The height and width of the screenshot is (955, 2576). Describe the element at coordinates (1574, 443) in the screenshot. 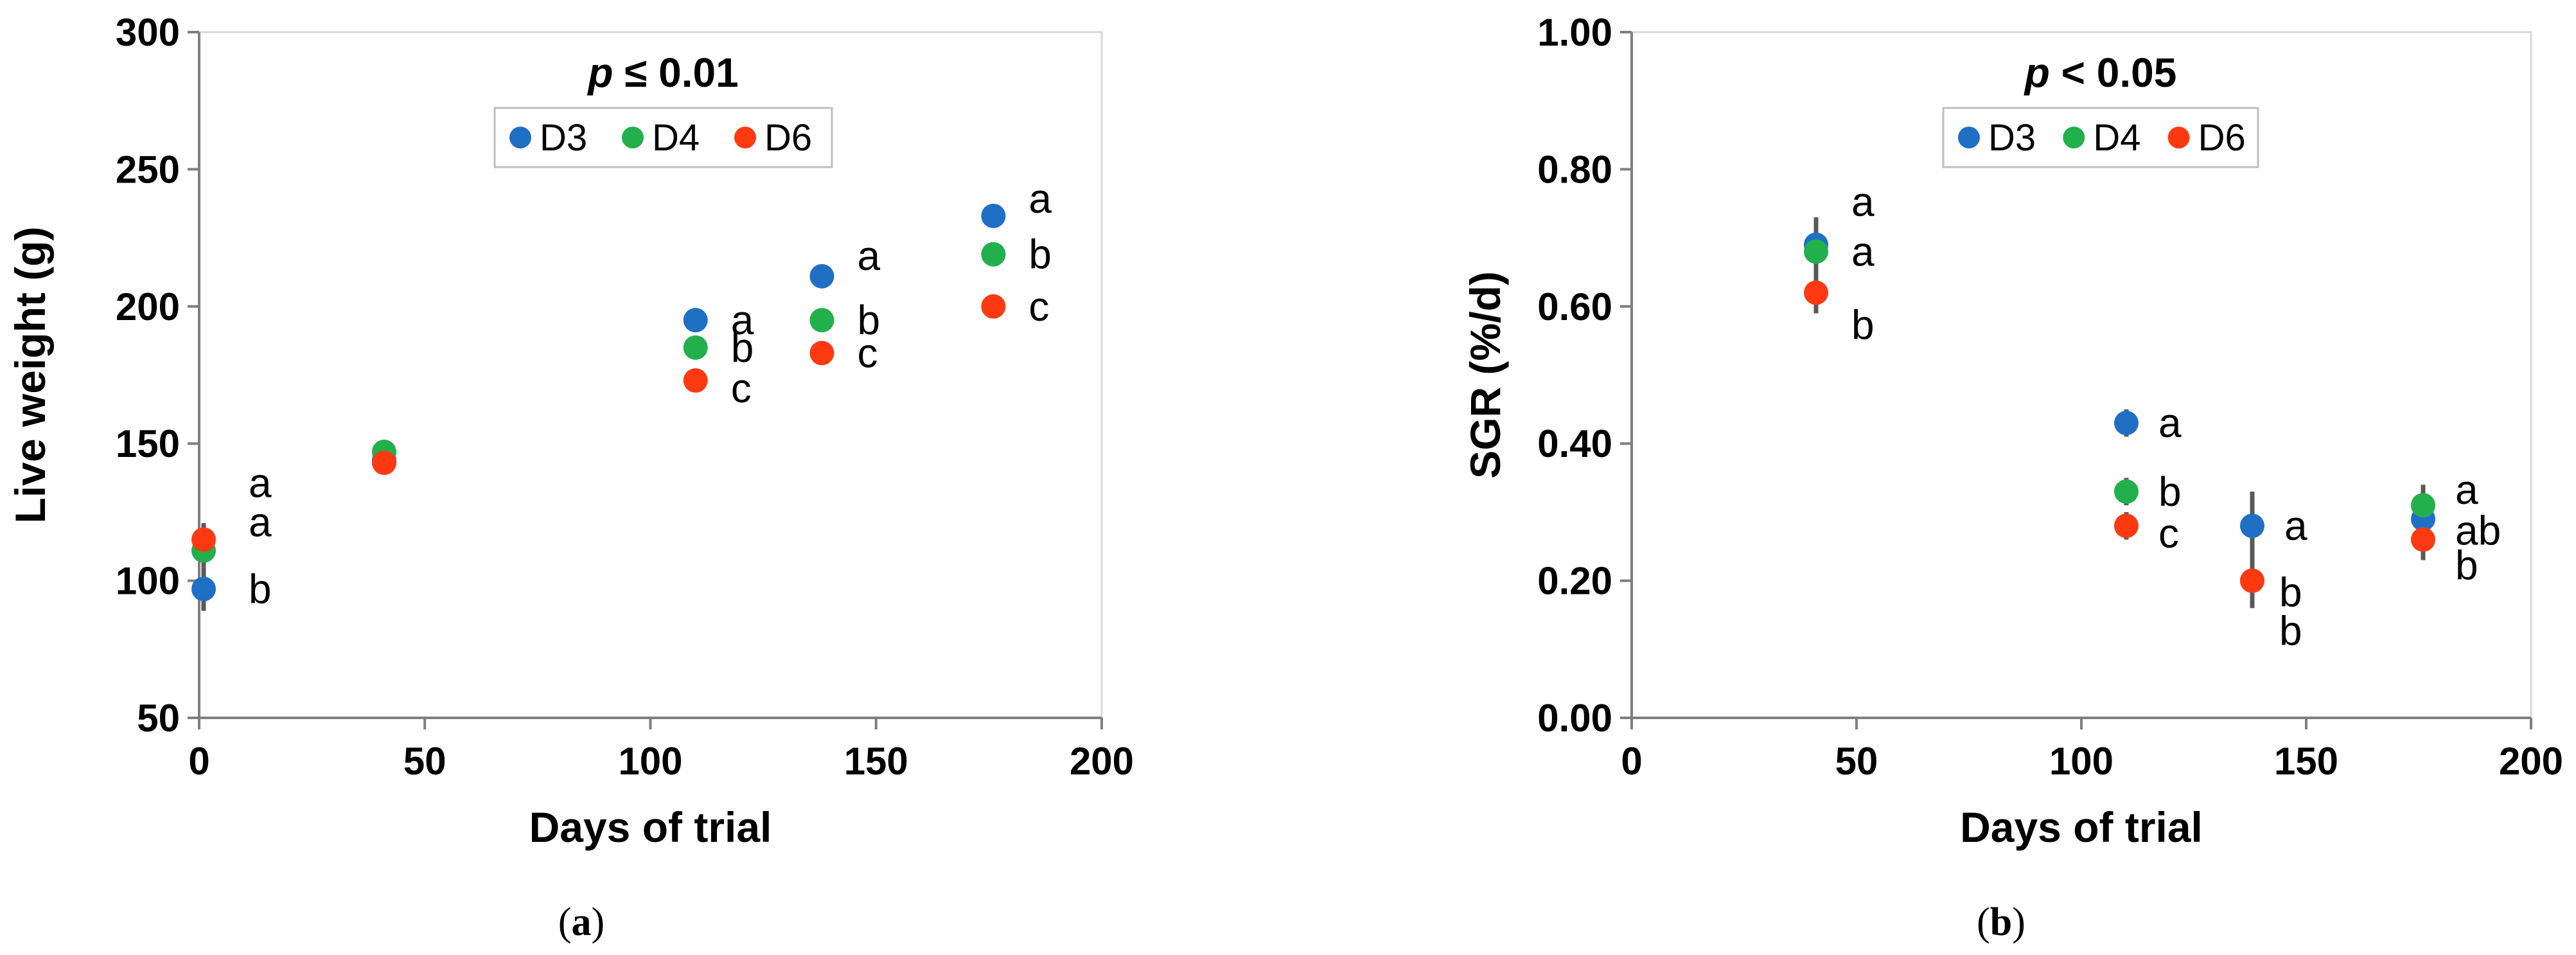

I see `y-tick-label: 0.40` at that location.